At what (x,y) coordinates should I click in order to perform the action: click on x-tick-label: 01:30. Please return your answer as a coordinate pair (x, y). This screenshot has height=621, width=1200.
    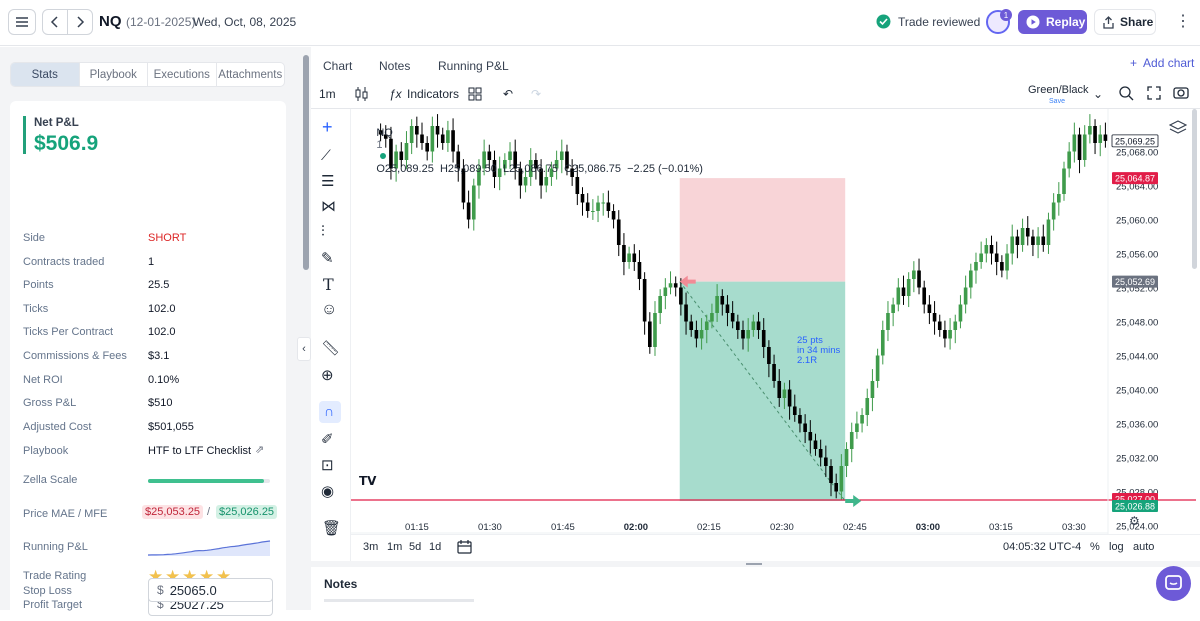
    Looking at the image, I should click on (490, 527).